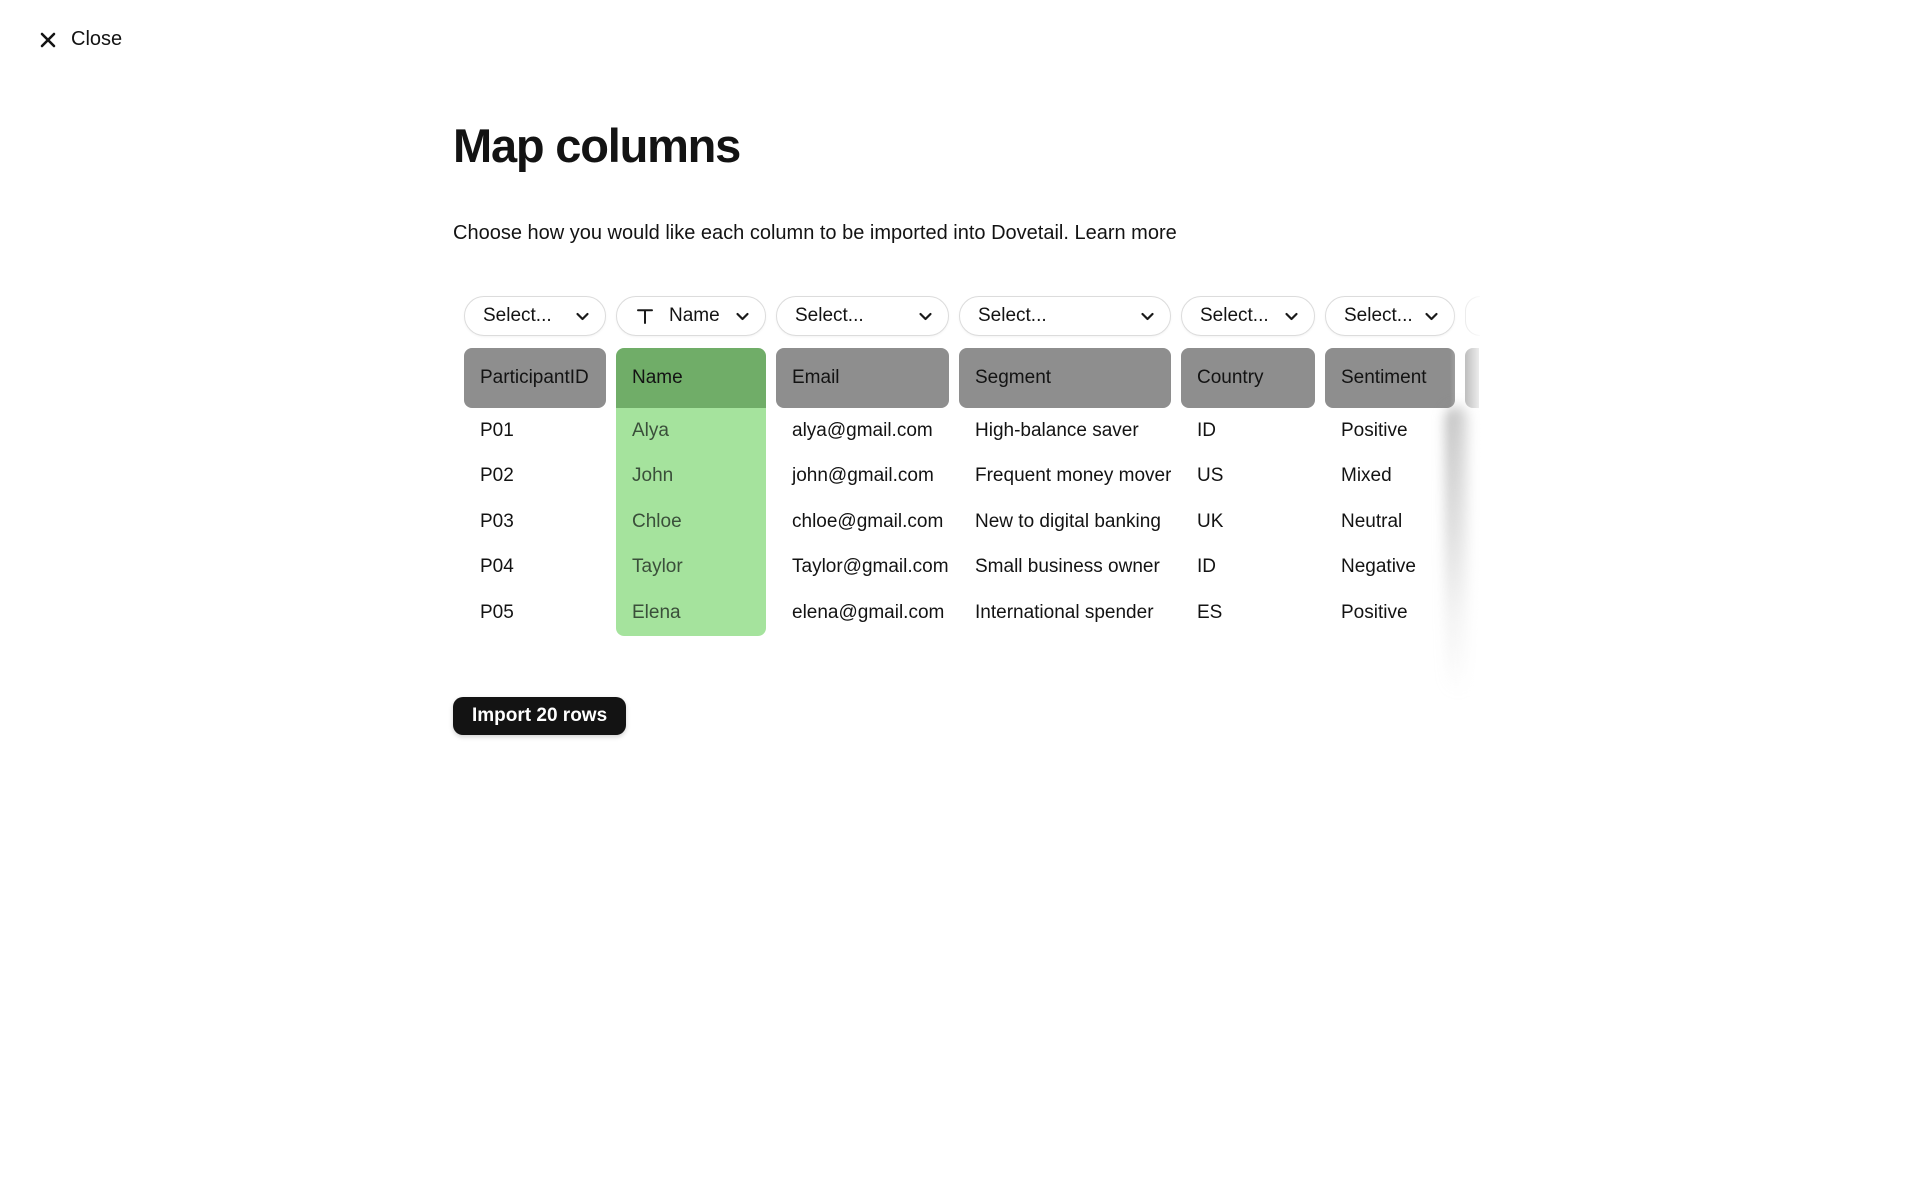  What do you see at coordinates (48, 40) in the screenshot?
I see `close-icon` at bounding box center [48, 40].